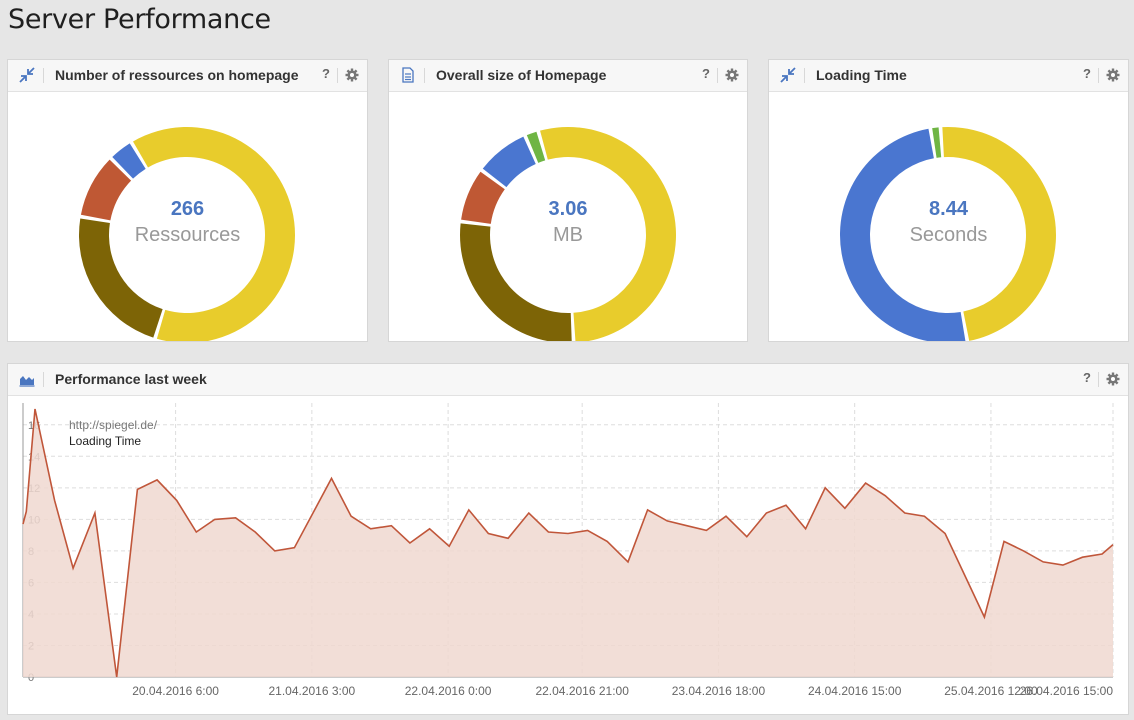 The width and height of the screenshot is (1134, 720). Describe the element at coordinates (948, 76) in the screenshot. I see `panel-header: Loading Time ?` at that location.